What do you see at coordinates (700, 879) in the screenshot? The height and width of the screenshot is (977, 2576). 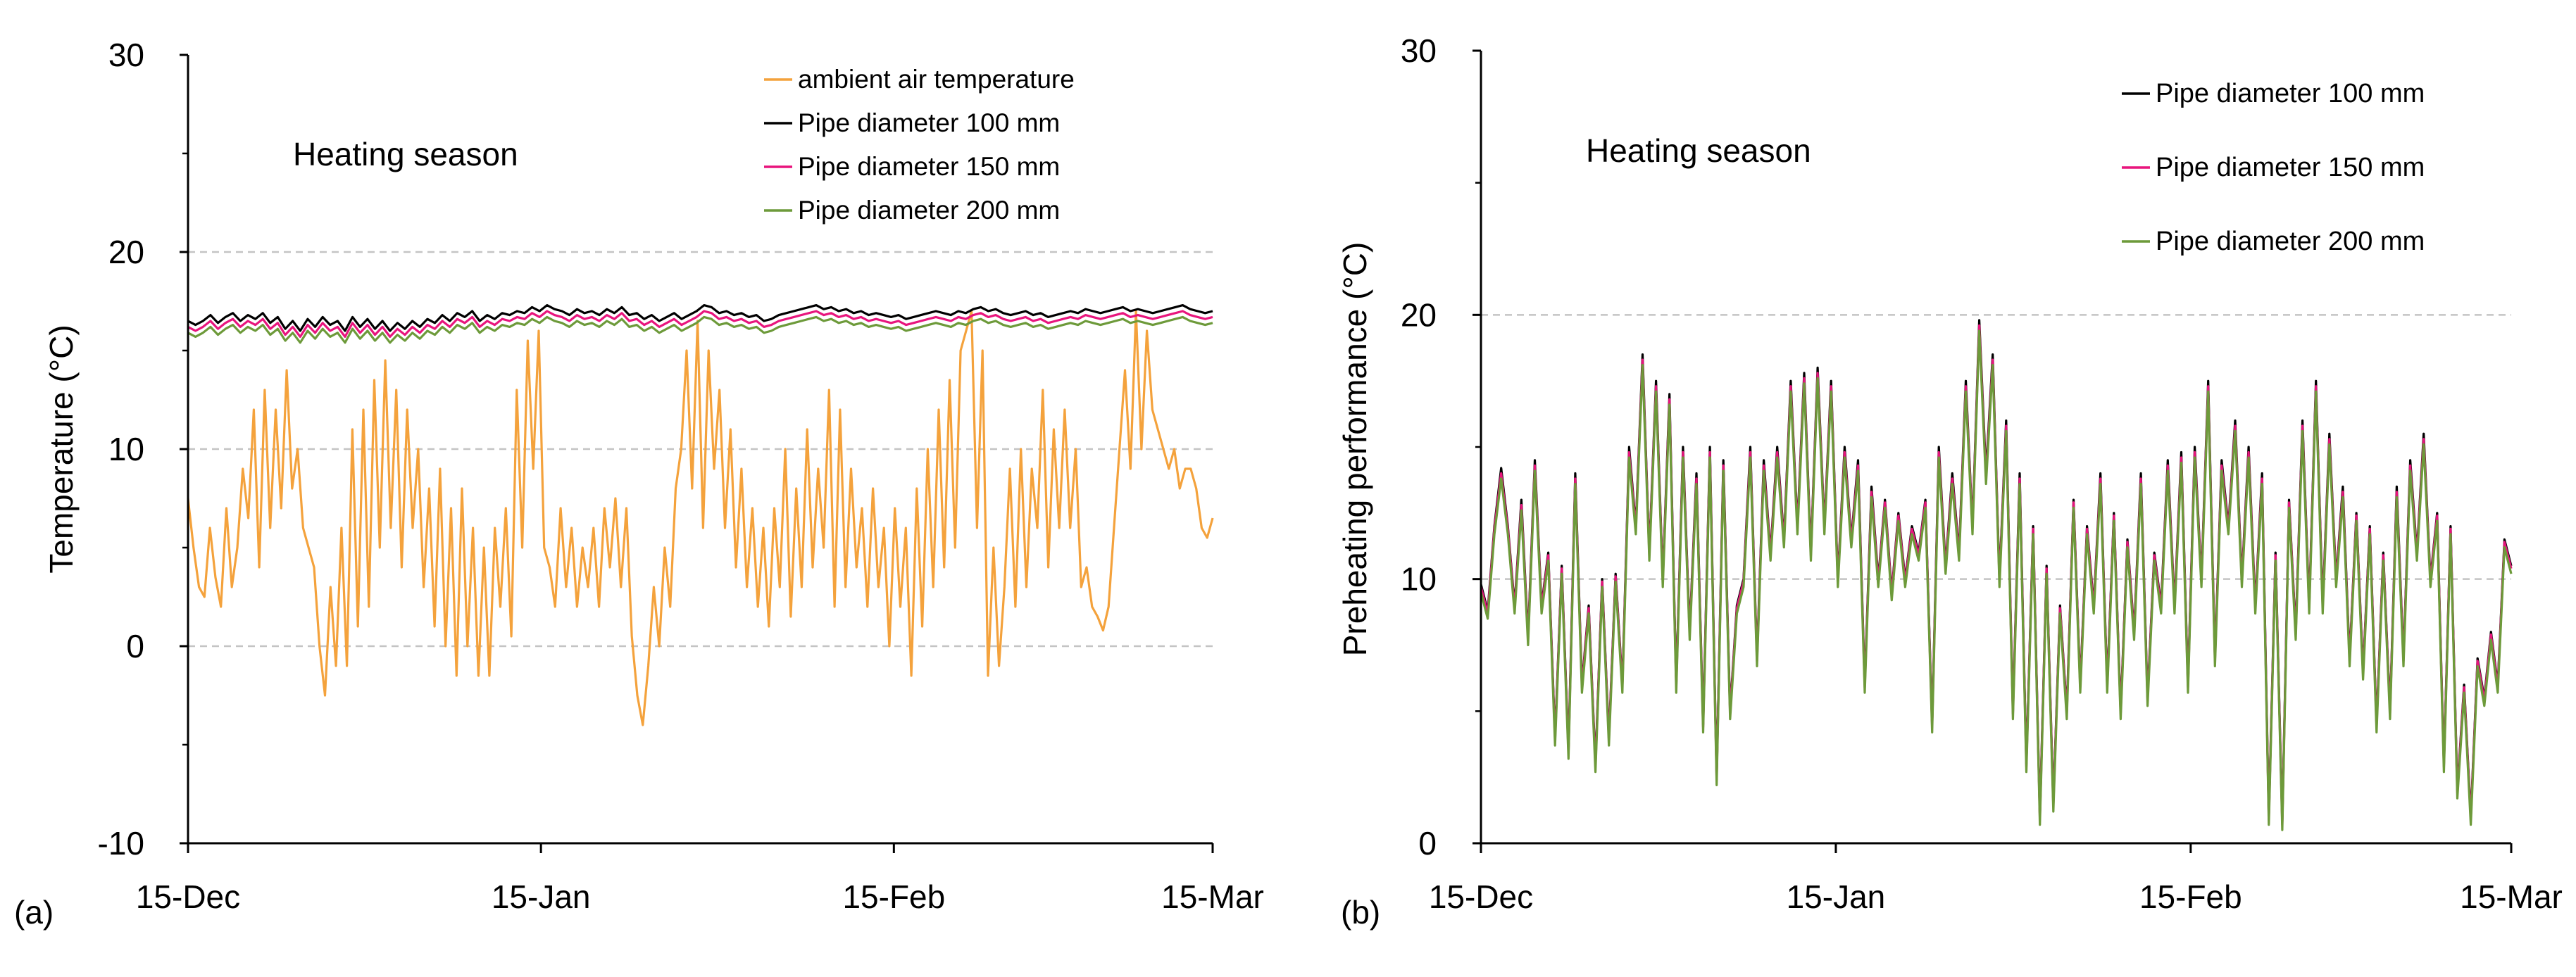 I see `panel-a-x-ticks: 15-Dec 15-Jan 15-Feb 15-Mar` at bounding box center [700, 879].